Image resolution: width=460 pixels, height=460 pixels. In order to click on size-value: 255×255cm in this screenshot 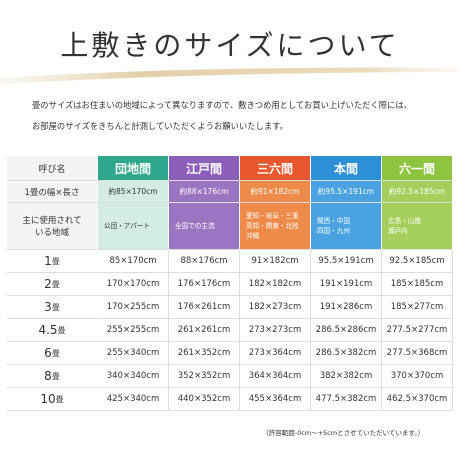, I will do `click(133, 330)`.